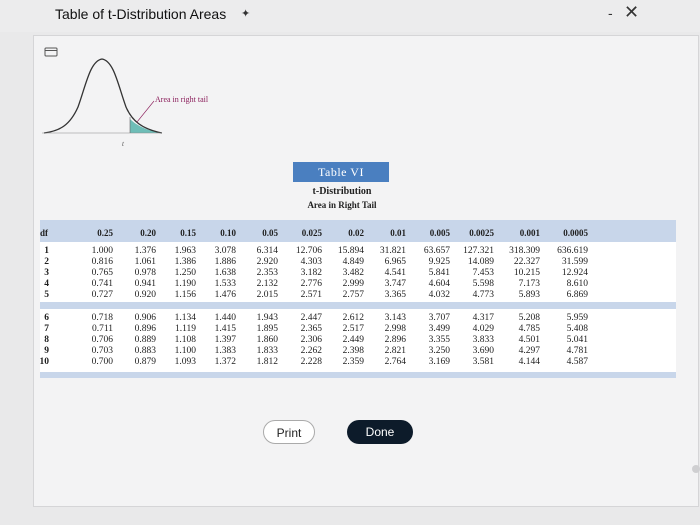 The height and width of the screenshot is (525, 700). What do you see at coordinates (439, 295) in the screenshot?
I see `table-cell: 4.032` at bounding box center [439, 295].